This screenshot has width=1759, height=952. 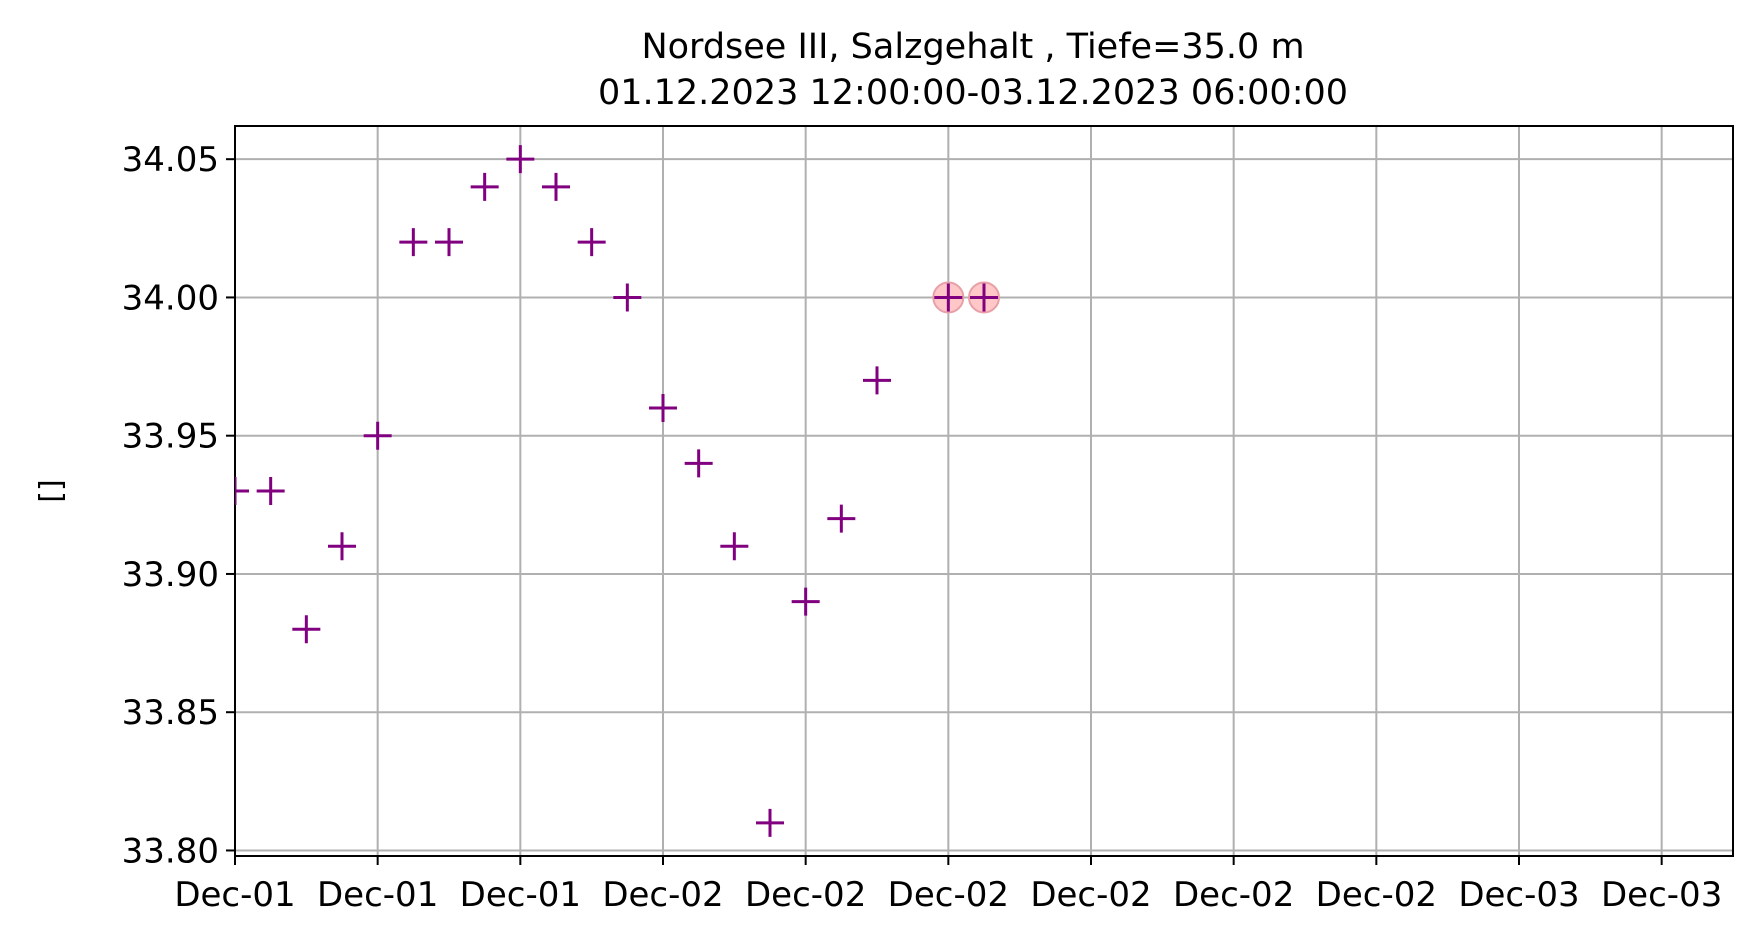 What do you see at coordinates (170, 575) in the screenshot?
I see `y-tick-label: 33.90` at bounding box center [170, 575].